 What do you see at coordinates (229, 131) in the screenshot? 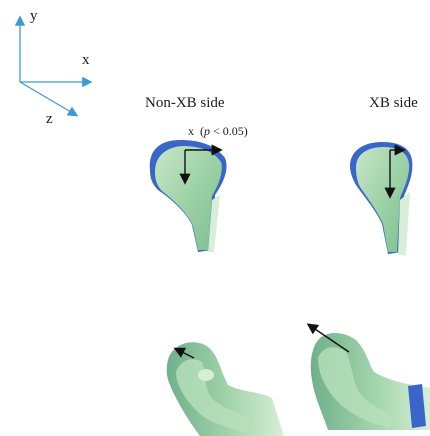
I see `annotation-threshold: < 0.05)` at bounding box center [229, 131].